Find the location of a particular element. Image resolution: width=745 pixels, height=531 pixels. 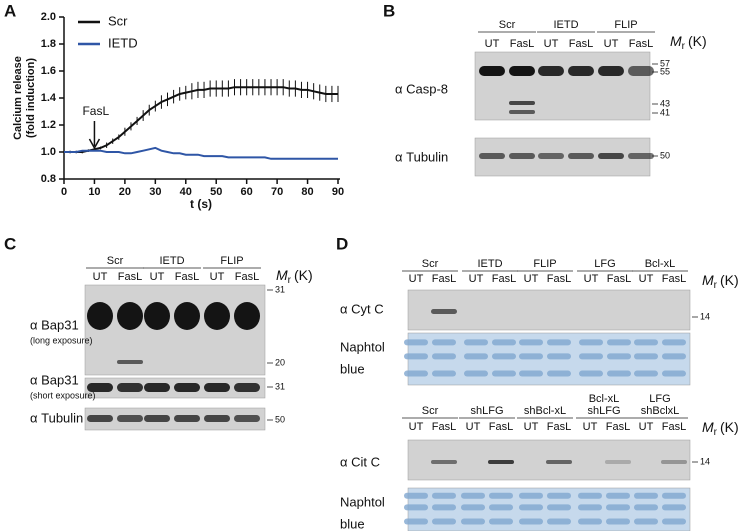

marker-label: 55 is located at coordinates (665, 71).